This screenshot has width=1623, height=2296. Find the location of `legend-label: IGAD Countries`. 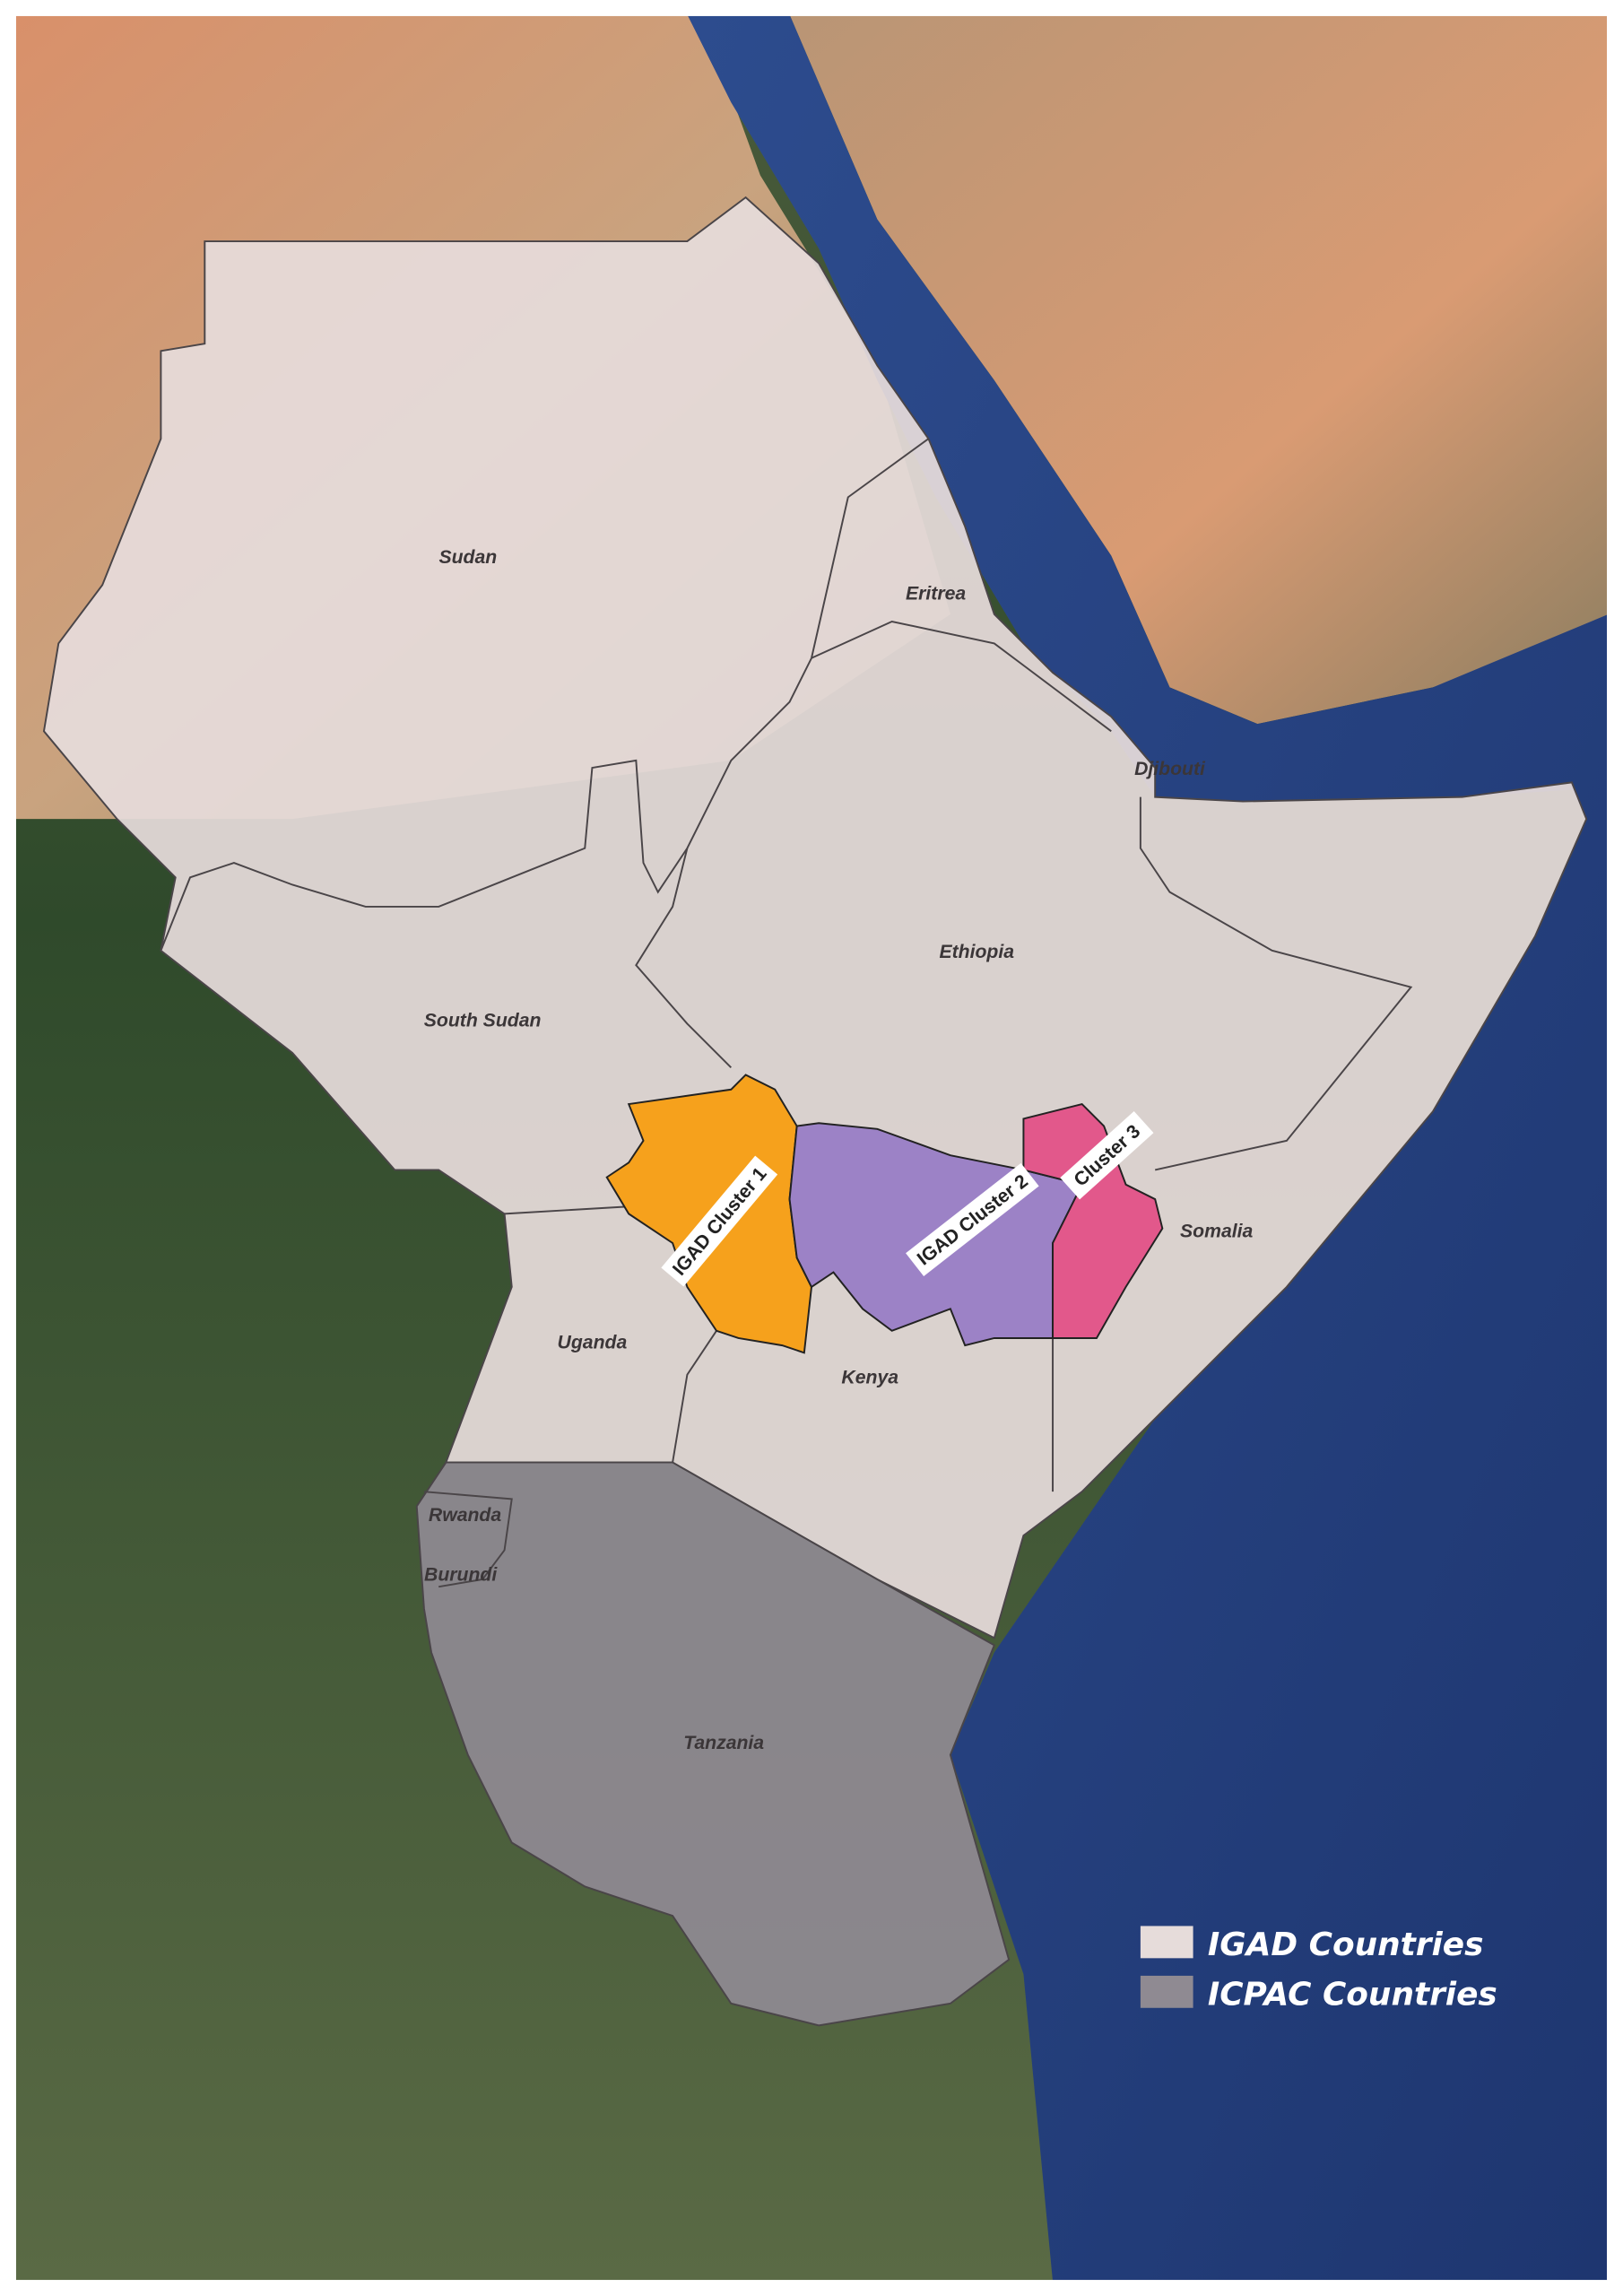

legend-label: IGAD Countries is located at coordinates (1346, 1944).